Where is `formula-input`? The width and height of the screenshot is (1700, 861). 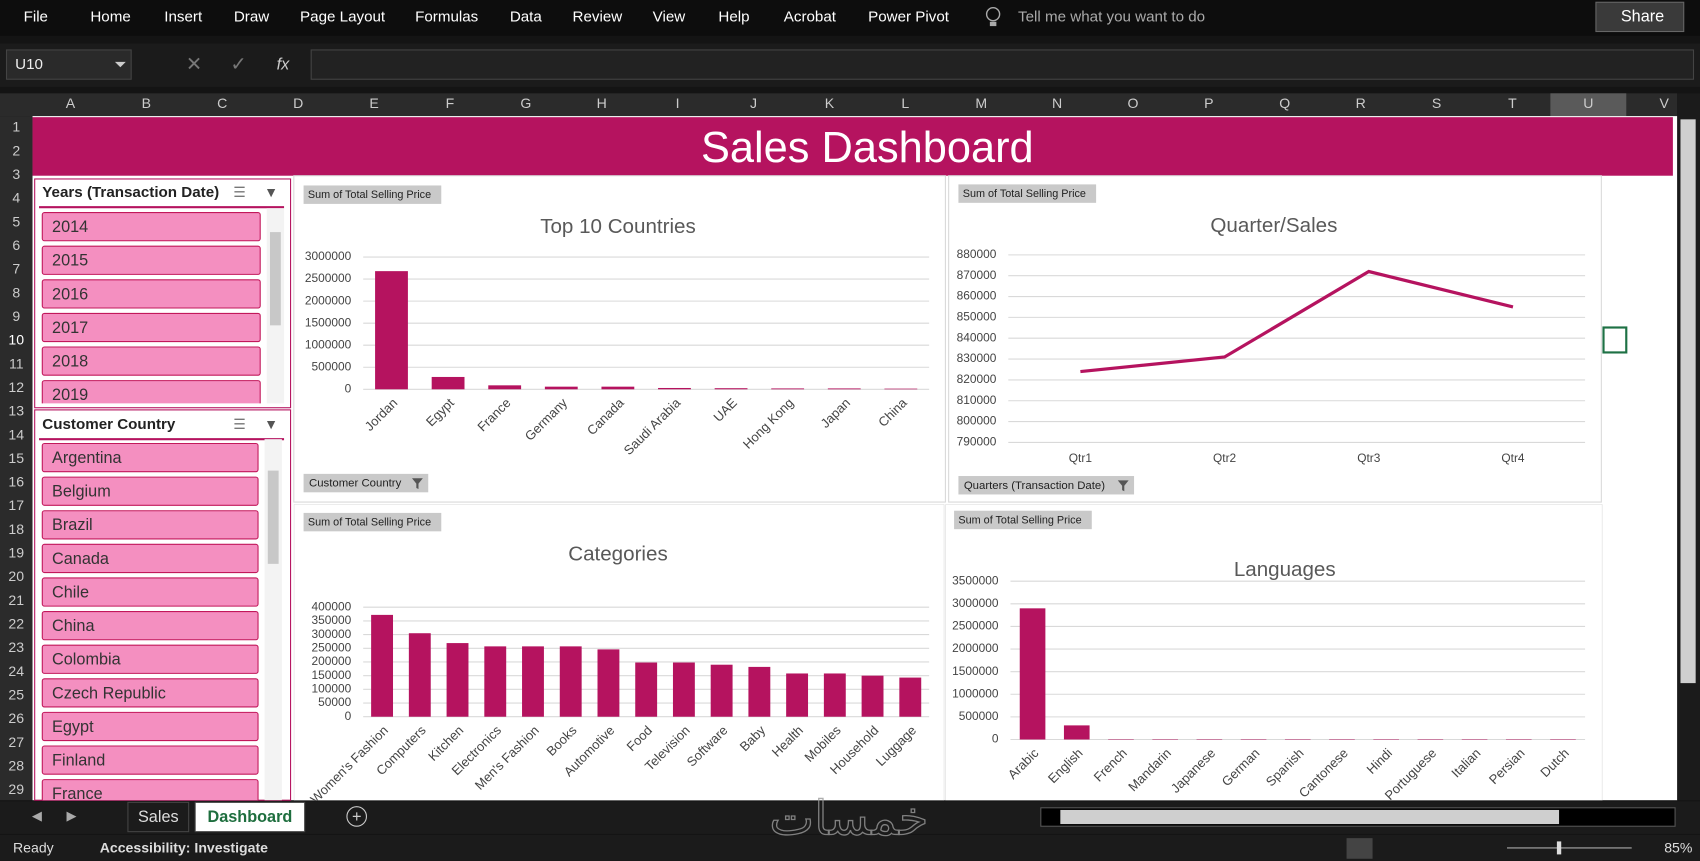
formula-input is located at coordinates (1002, 64).